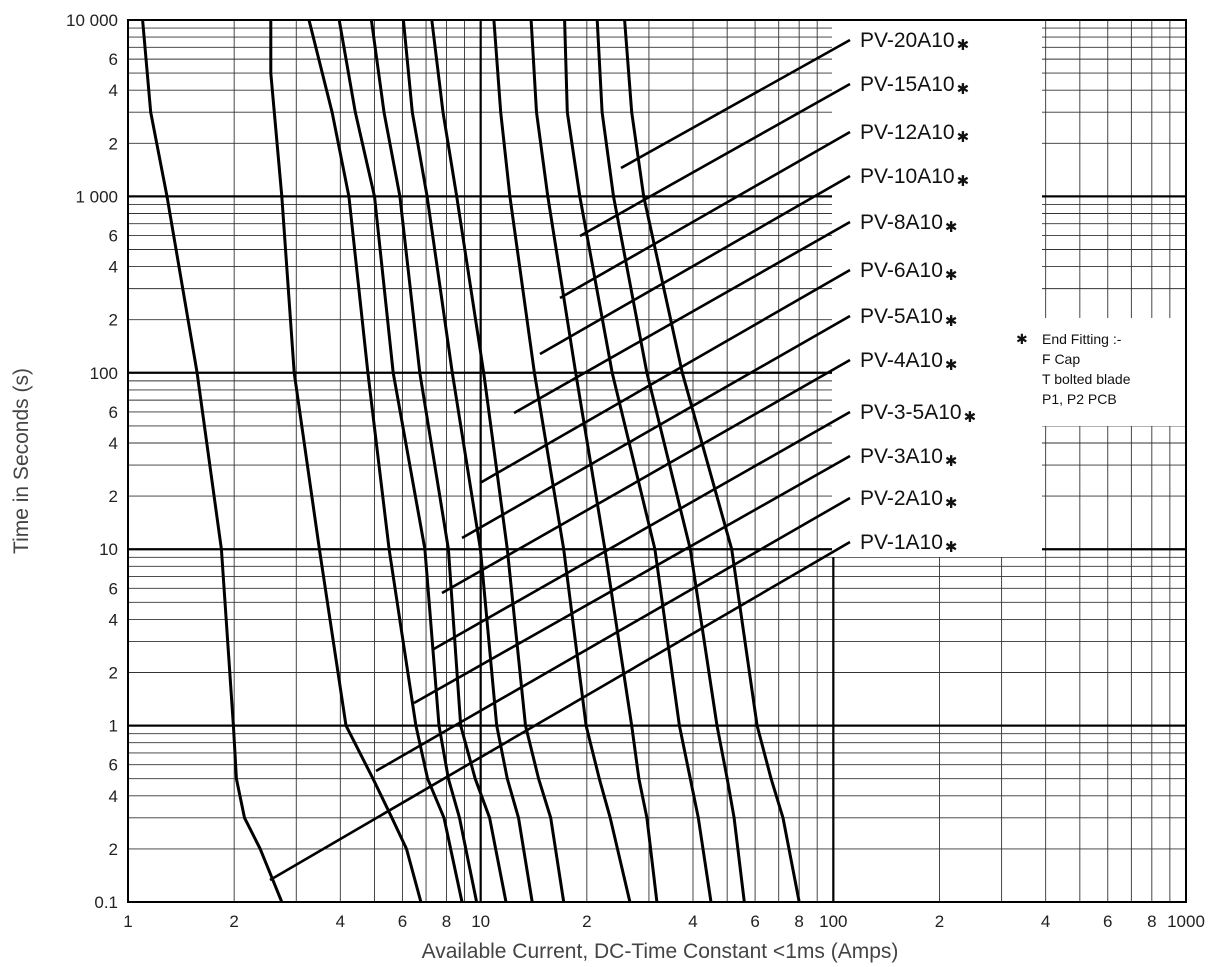 Image resolution: width=1224 pixels, height=967 pixels. I want to click on note-line: End Fitting :-, so click(1082, 339).